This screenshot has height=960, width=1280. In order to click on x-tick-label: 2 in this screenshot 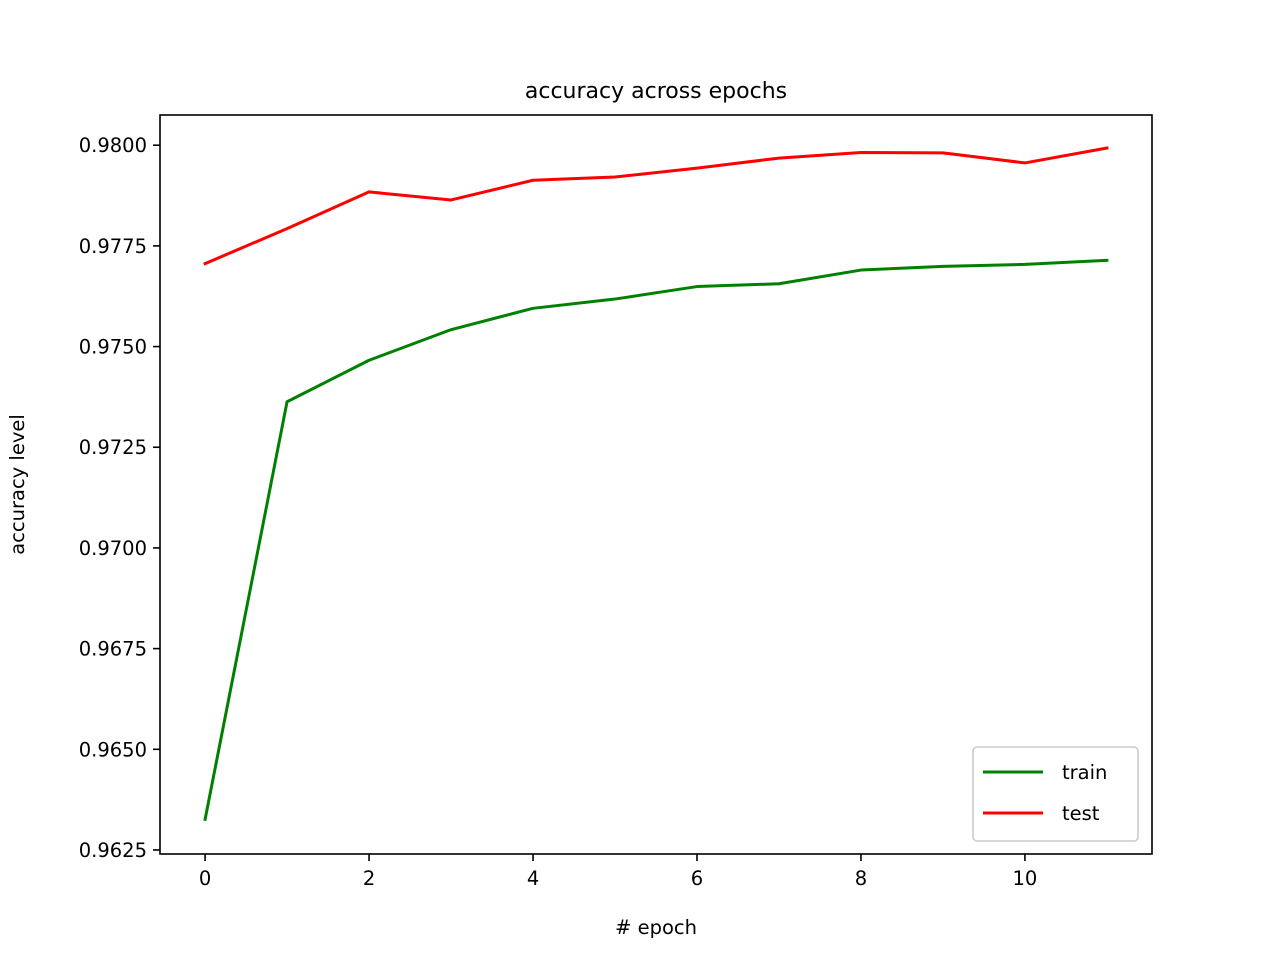, I will do `click(369, 878)`.